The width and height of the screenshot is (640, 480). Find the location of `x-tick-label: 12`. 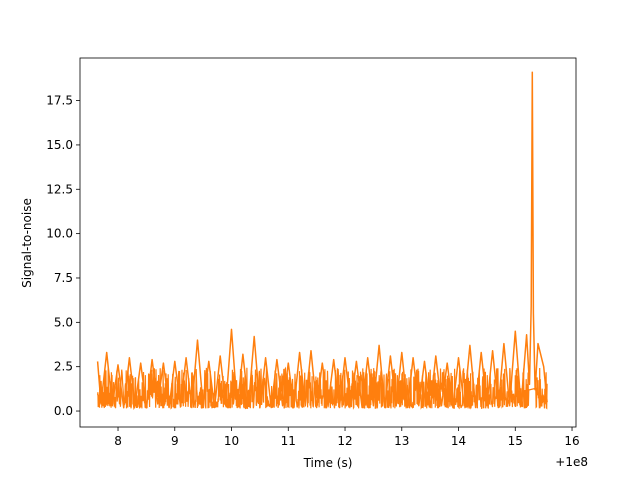

x-tick-label: 12 is located at coordinates (344, 441).